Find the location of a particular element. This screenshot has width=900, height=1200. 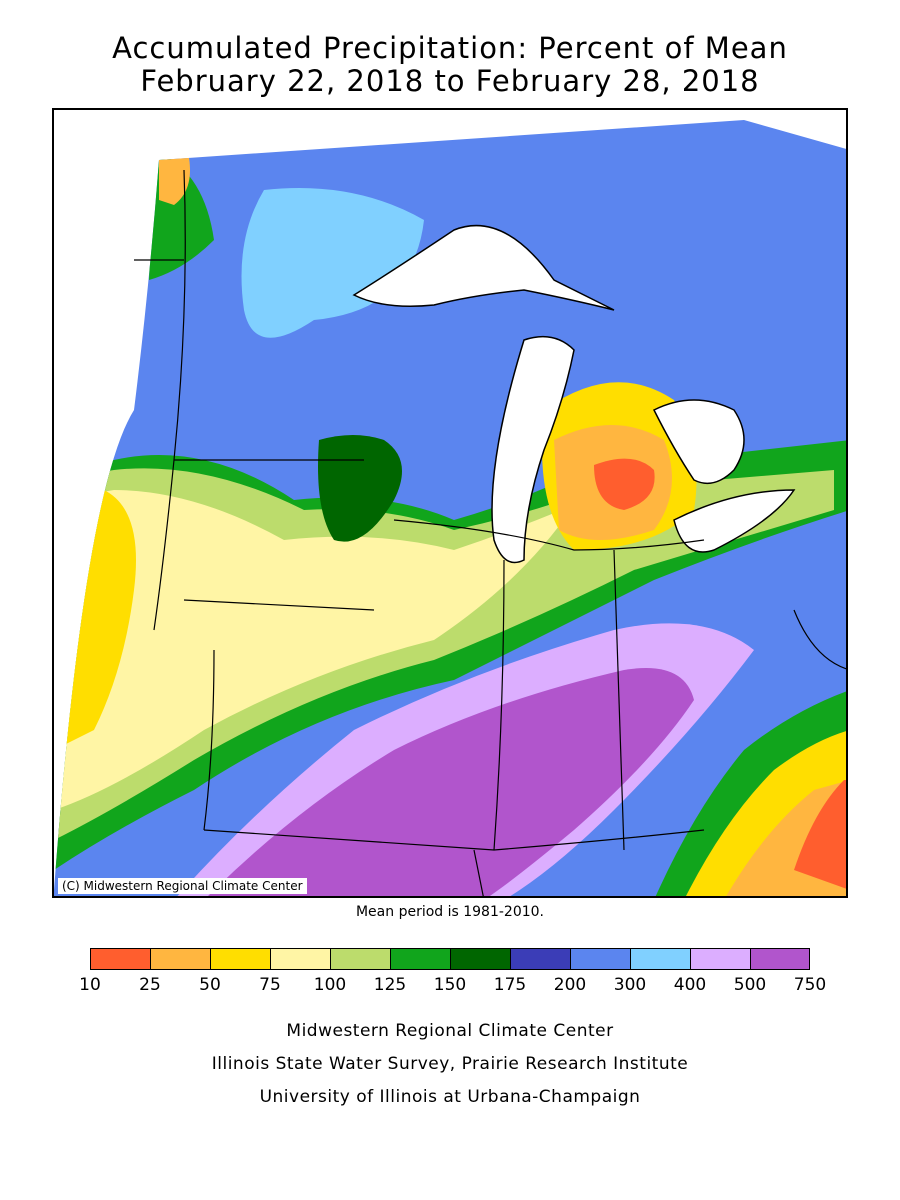

legend-tick-label: 125 is located at coordinates (390, 985).